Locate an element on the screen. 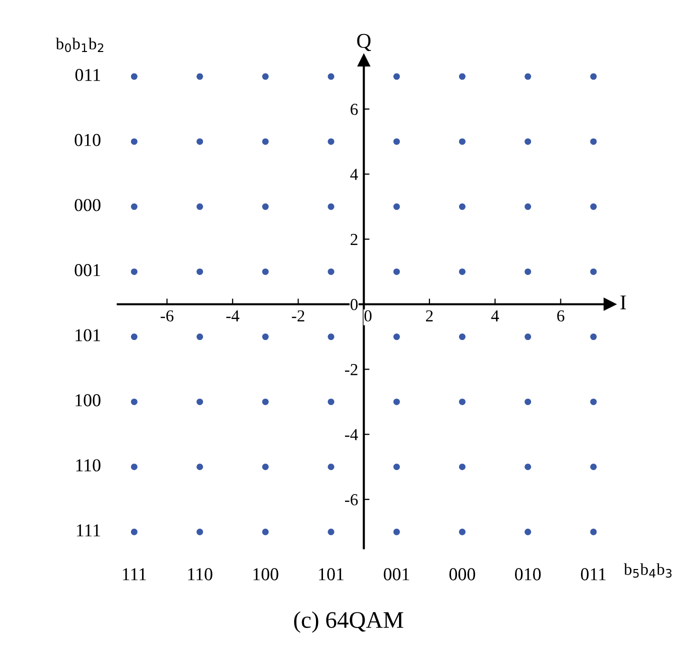  x-tick-label: -6 is located at coordinates (167, 316).